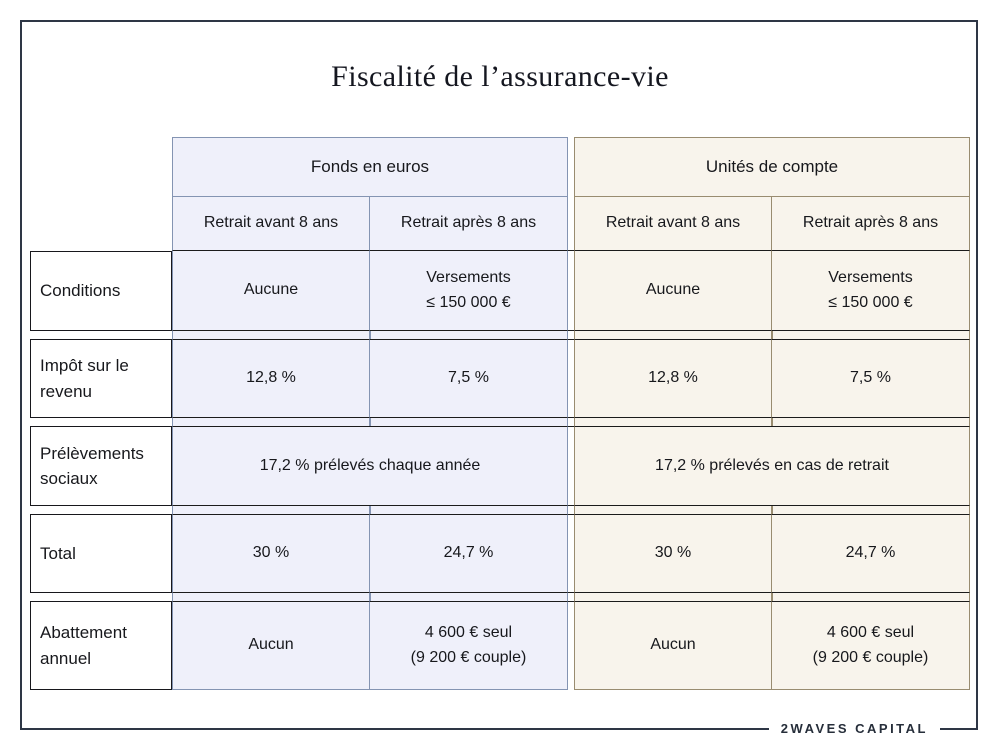 This screenshot has width=1000, height=750. What do you see at coordinates (271, 224) in the screenshot?
I see `subheader-fe-avant-8-ans: Retrait avant 8 ans` at bounding box center [271, 224].